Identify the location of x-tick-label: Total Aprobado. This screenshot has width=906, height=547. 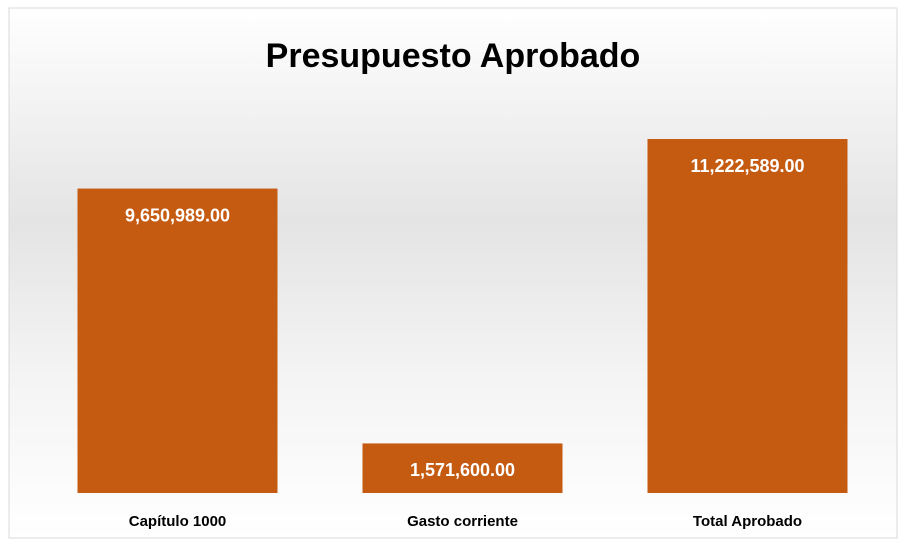
(747, 521).